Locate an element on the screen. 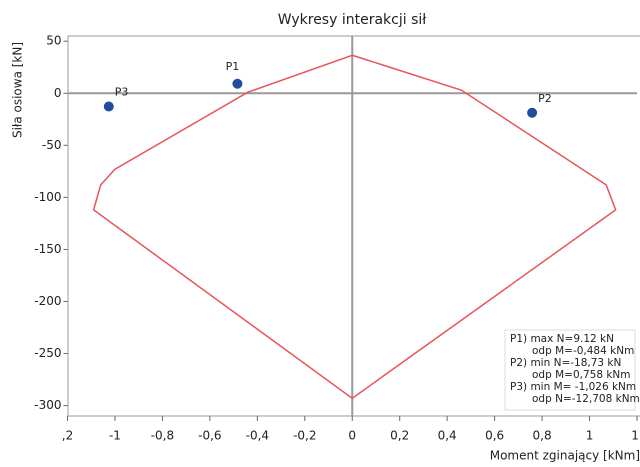 Image resolution: width=640 pixels, height=467 pixels. x-tick-label: -0,8 is located at coordinates (162, 436).